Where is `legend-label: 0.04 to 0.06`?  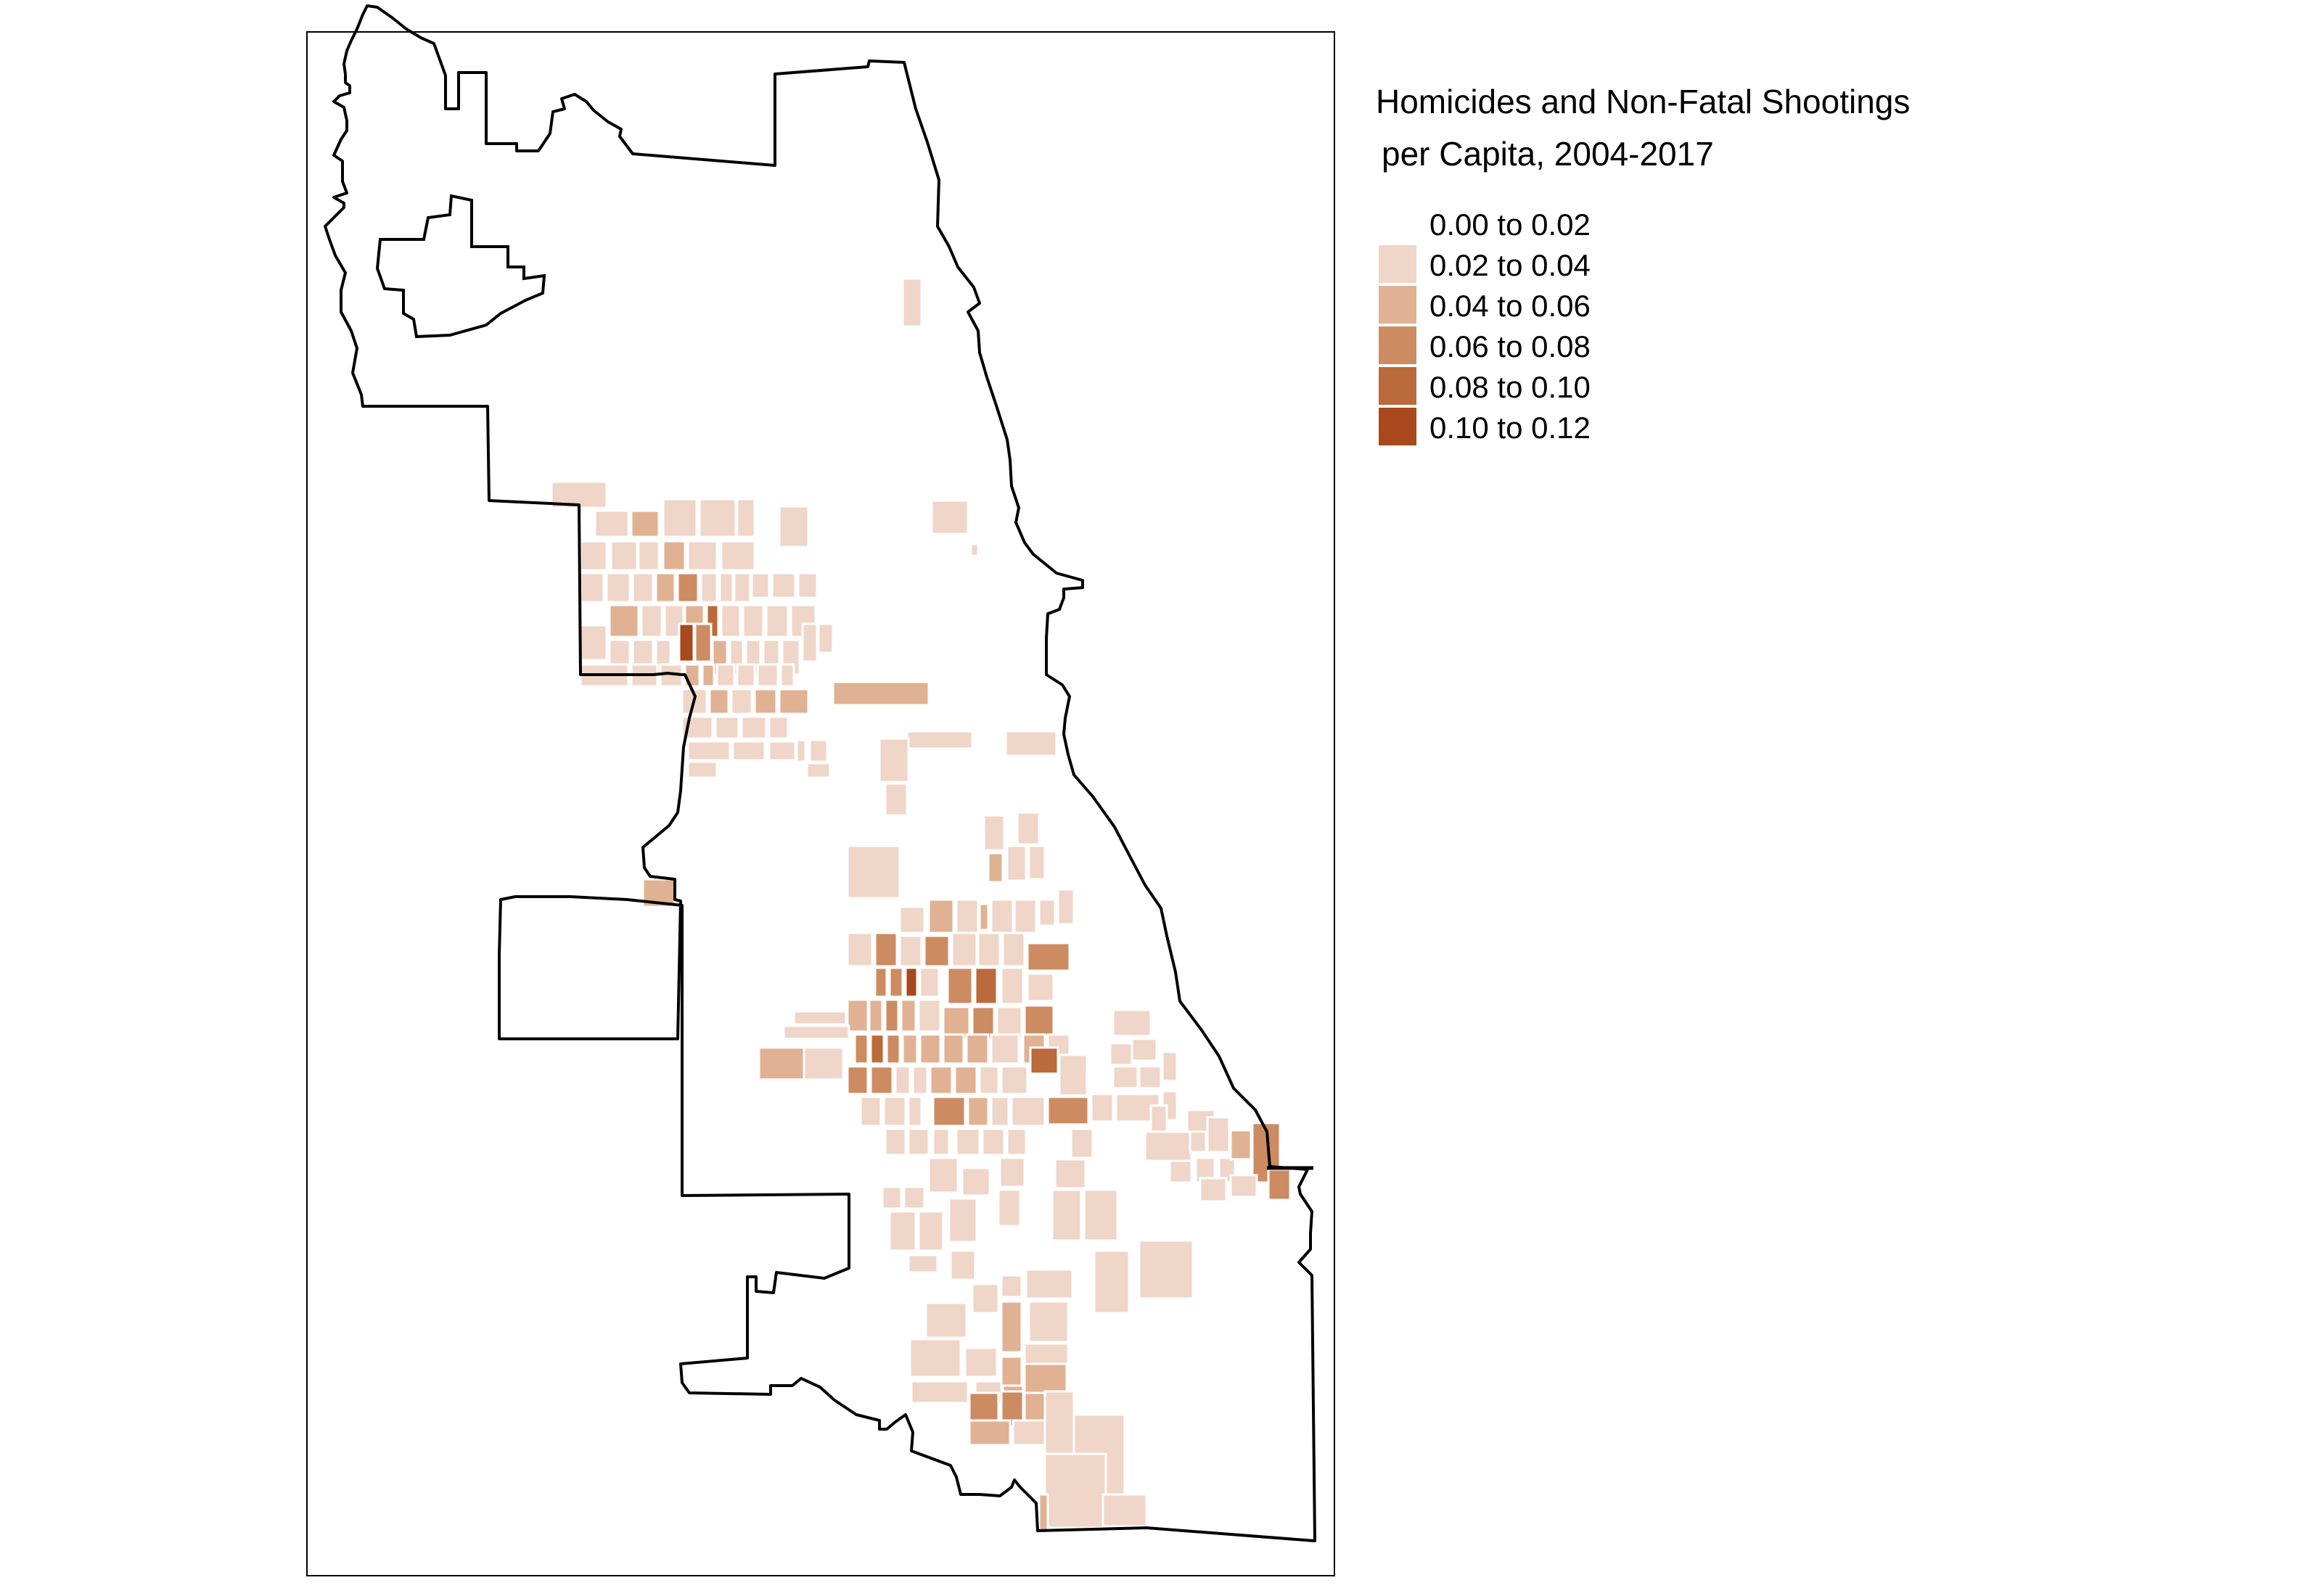
legend-label: 0.04 to 0.06 is located at coordinates (1510, 306).